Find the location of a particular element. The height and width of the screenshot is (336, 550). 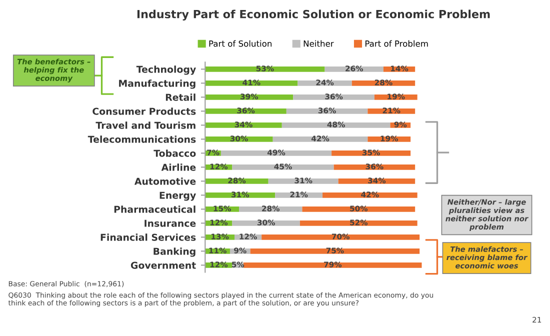

y-tick-label: Banking is located at coordinates (175, 252).